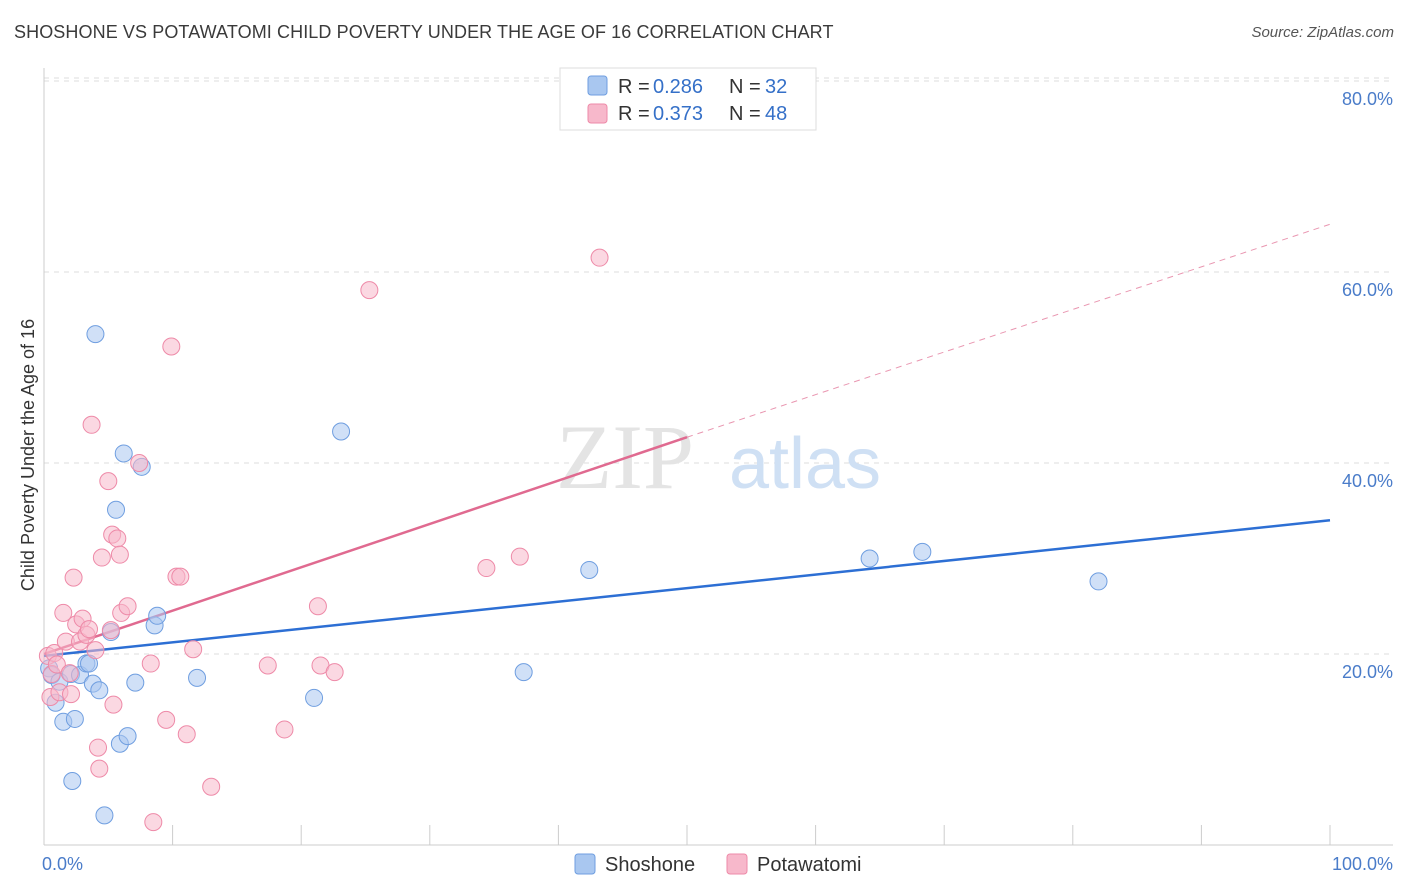 Image resolution: width=1406 pixels, height=892 pixels. Describe the element at coordinates (1367, 99) in the screenshot. I see `y-tick-label: 80.0%` at that location.